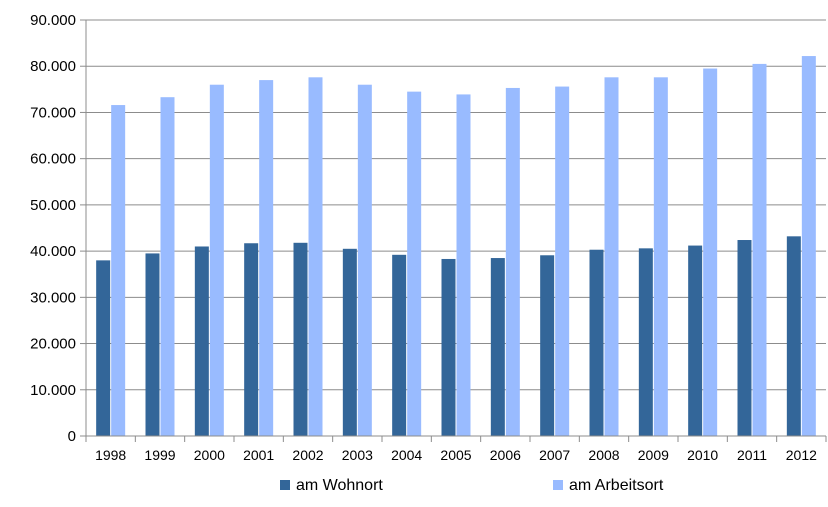 The width and height of the screenshot is (828, 507). What do you see at coordinates (53, 66) in the screenshot?
I see `y-tick-label: 80.000` at bounding box center [53, 66].